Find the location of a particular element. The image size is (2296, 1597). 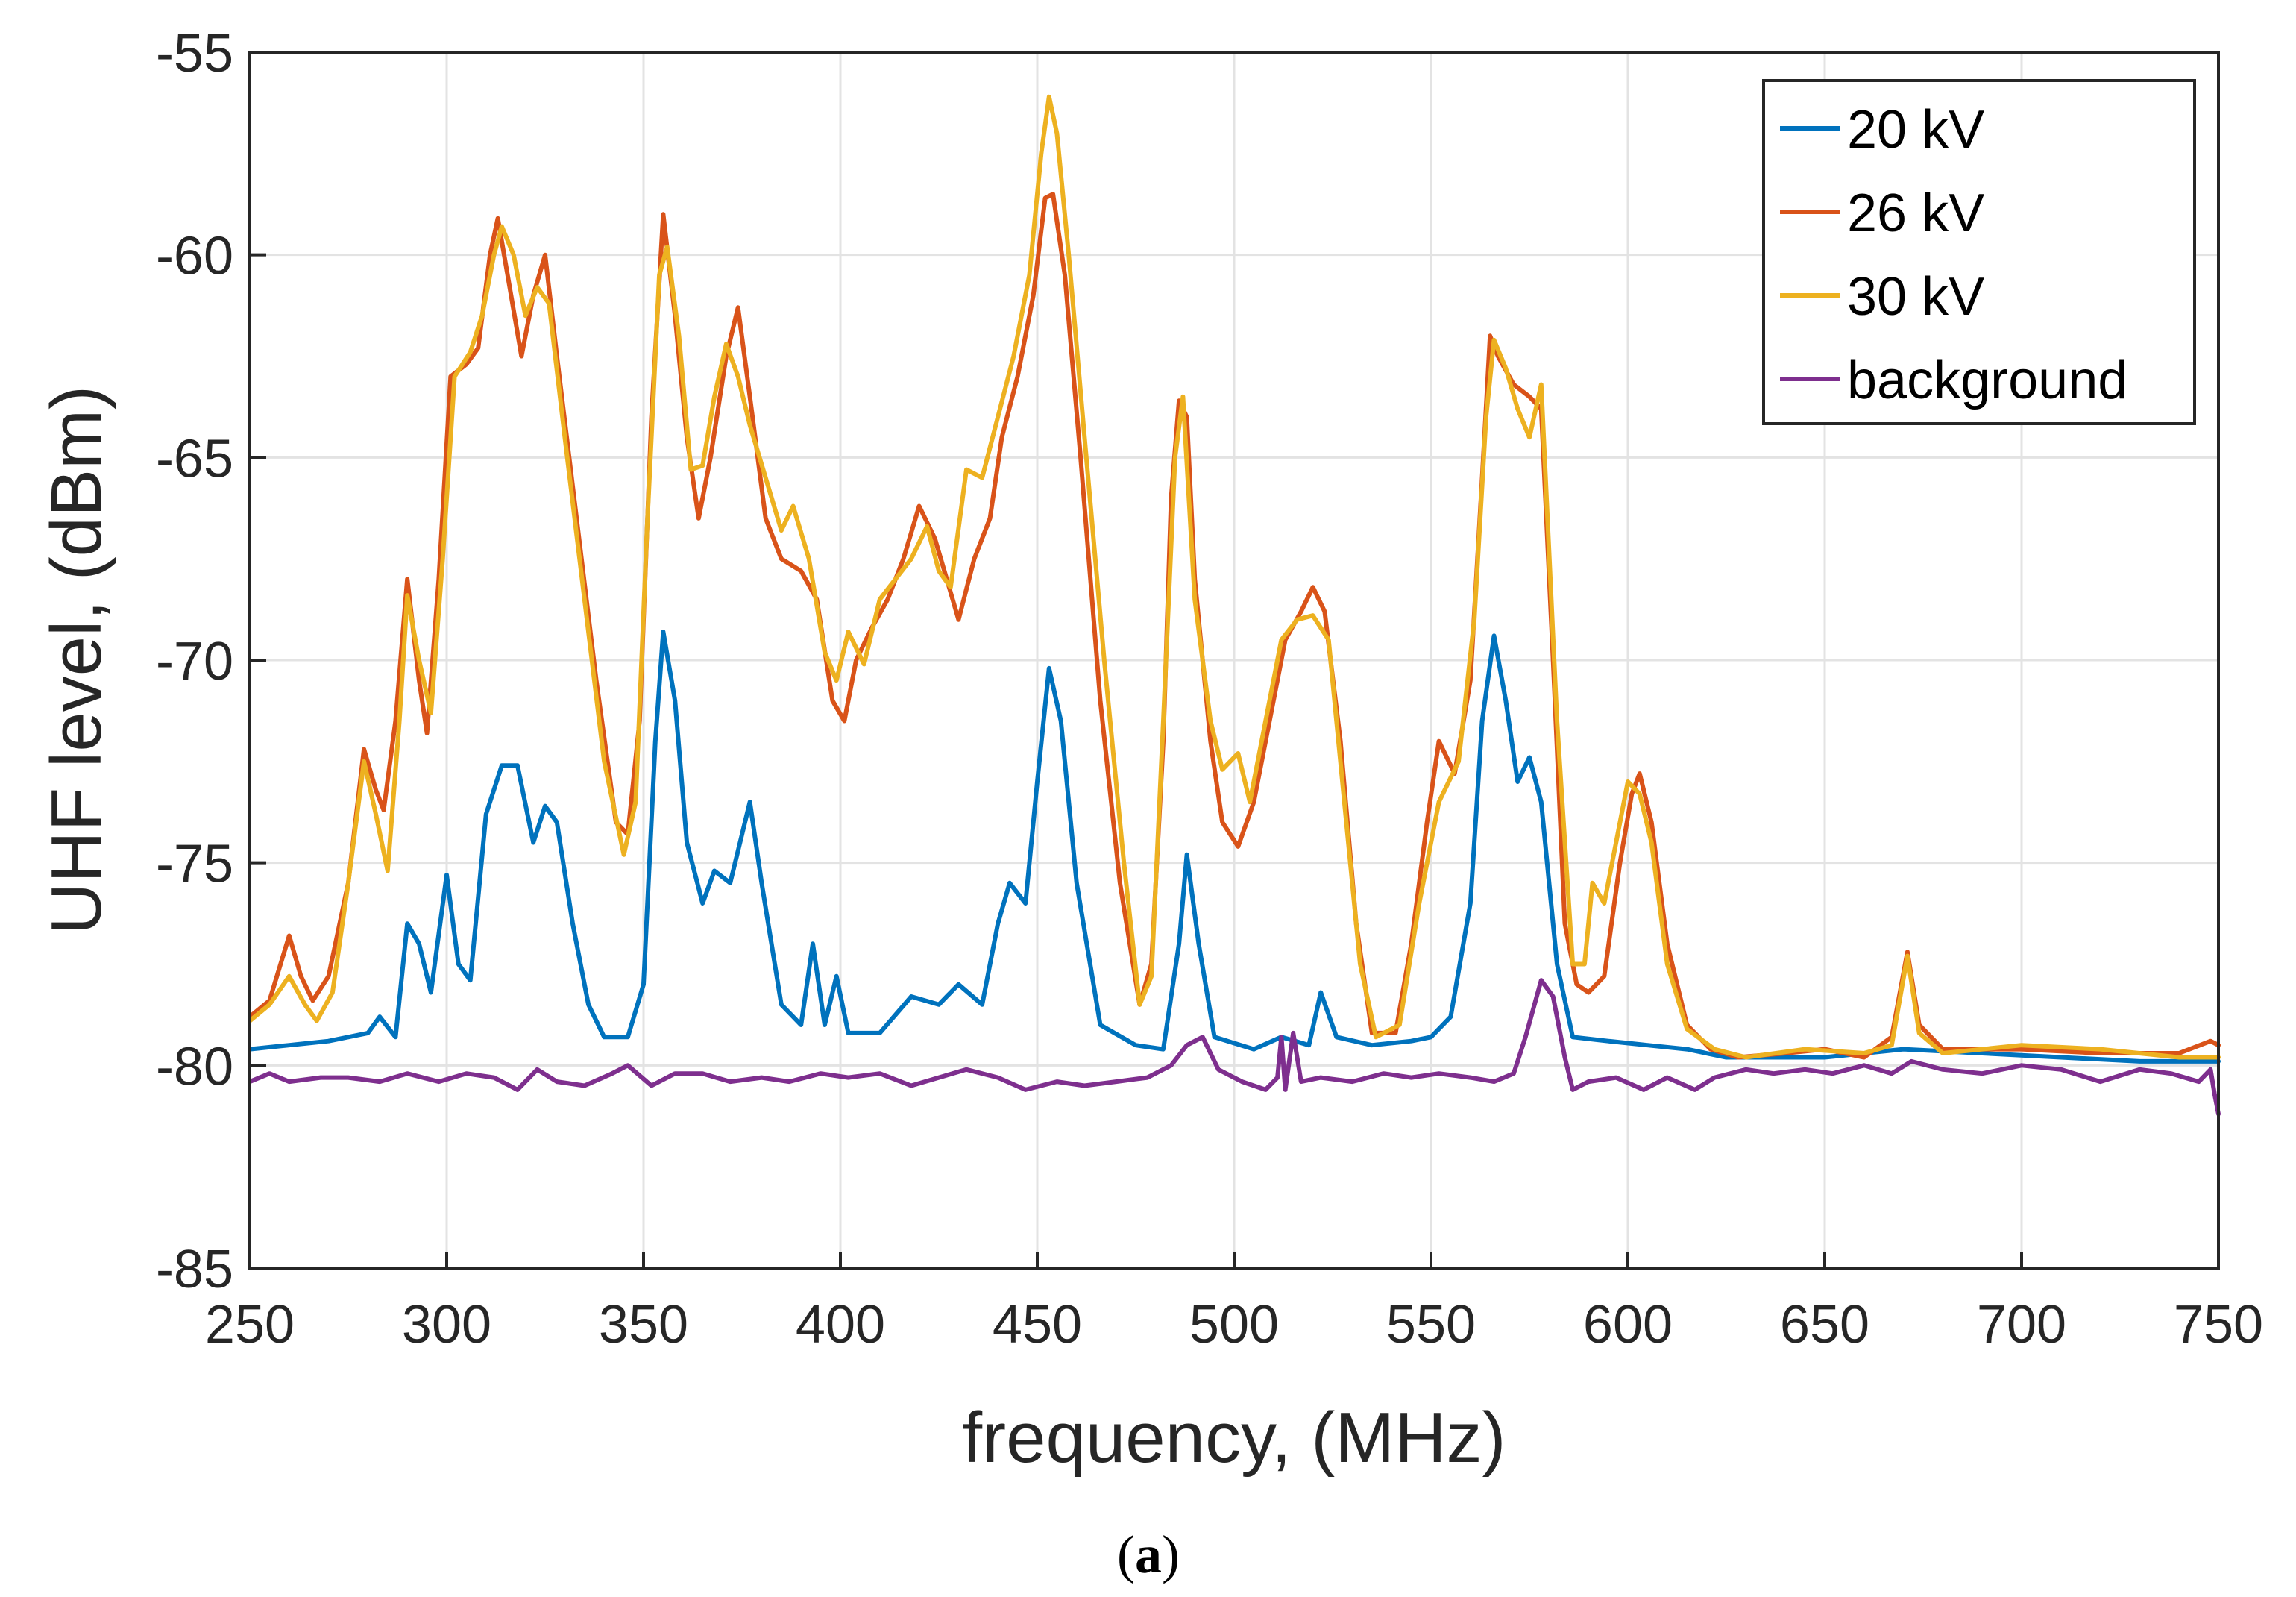

y-tick-label: -70 is located at coordinates (195, 661).